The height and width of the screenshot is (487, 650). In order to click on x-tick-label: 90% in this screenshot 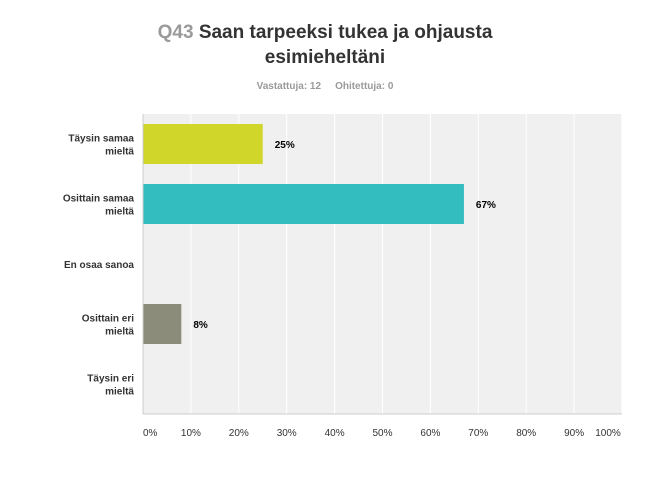, I will do `click(574, 433)`.